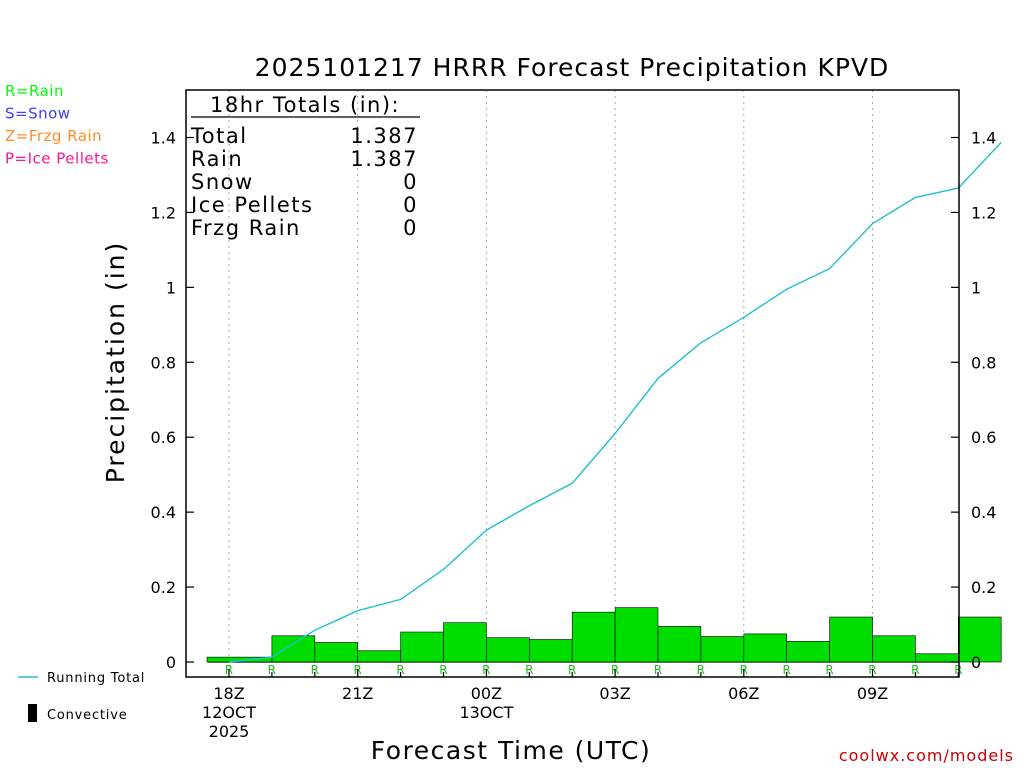 This screenshot has height=768, width=1024. I want to click on x-tick-label-line: 18Z, so click(228, 693).